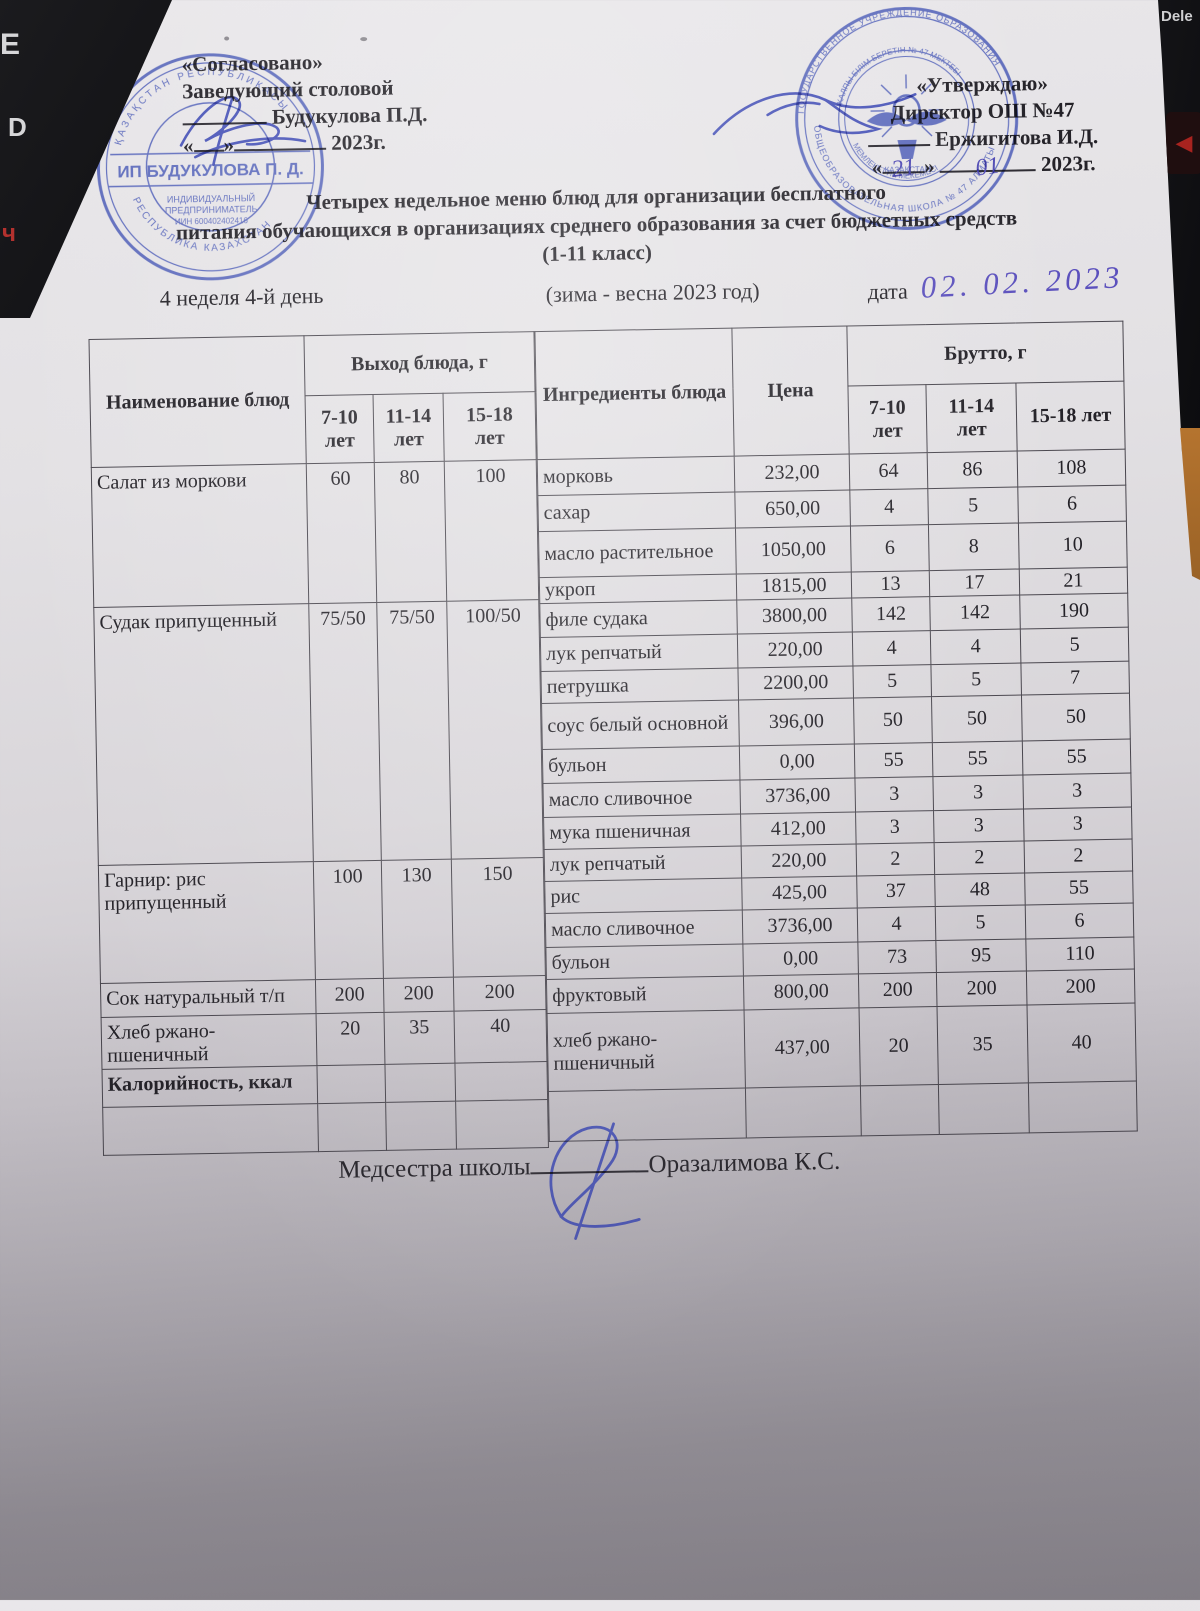 The height and width of the screenshot is (1611, 1200). What do you see at coordinates (985, 353) in the screenshot?
I see `header-brutto: Брутто, г` at bounding box center [985, 353].